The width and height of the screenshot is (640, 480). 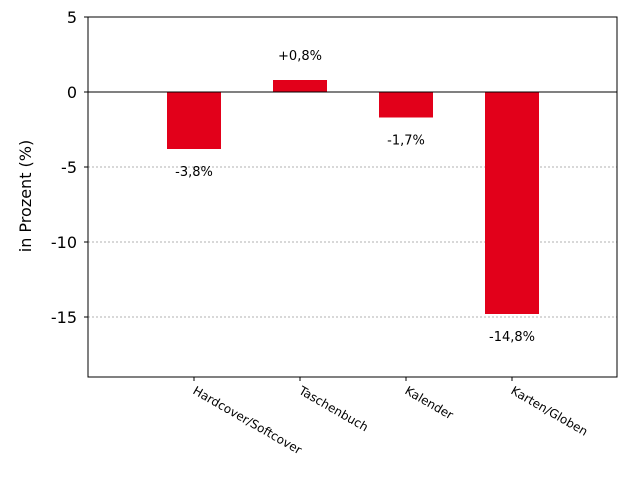 I want to click on y-tick-label: -5, so click(x=69, y=167).